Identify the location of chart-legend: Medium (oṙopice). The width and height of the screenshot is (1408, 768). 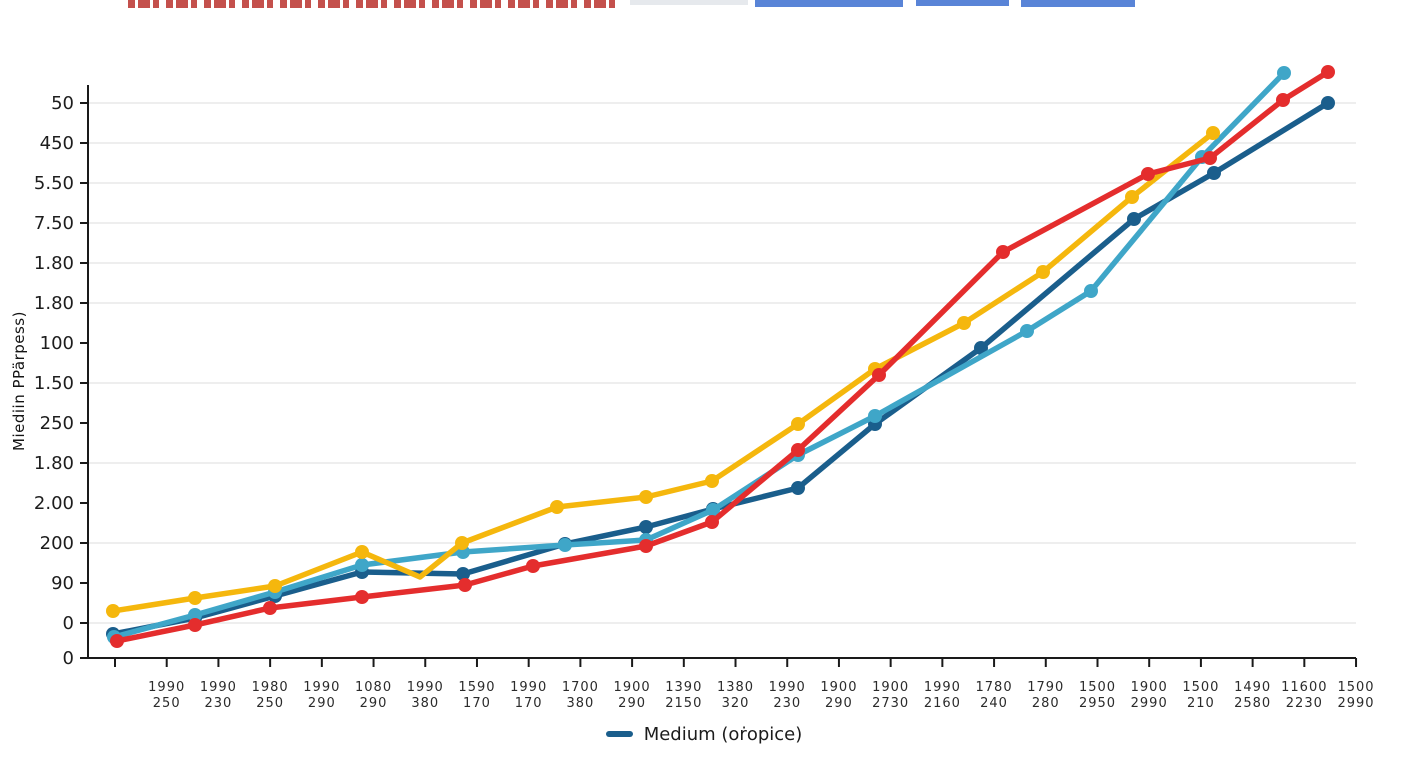
(704, 734).